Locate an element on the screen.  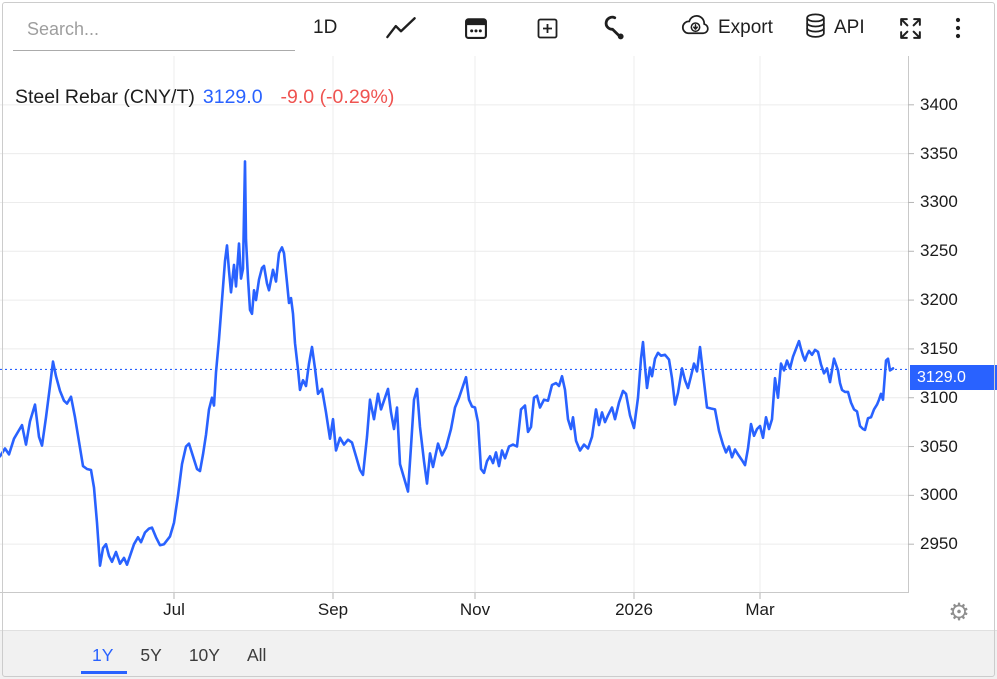
y-axis-label: 3150 is located at coordinates (939, 348).